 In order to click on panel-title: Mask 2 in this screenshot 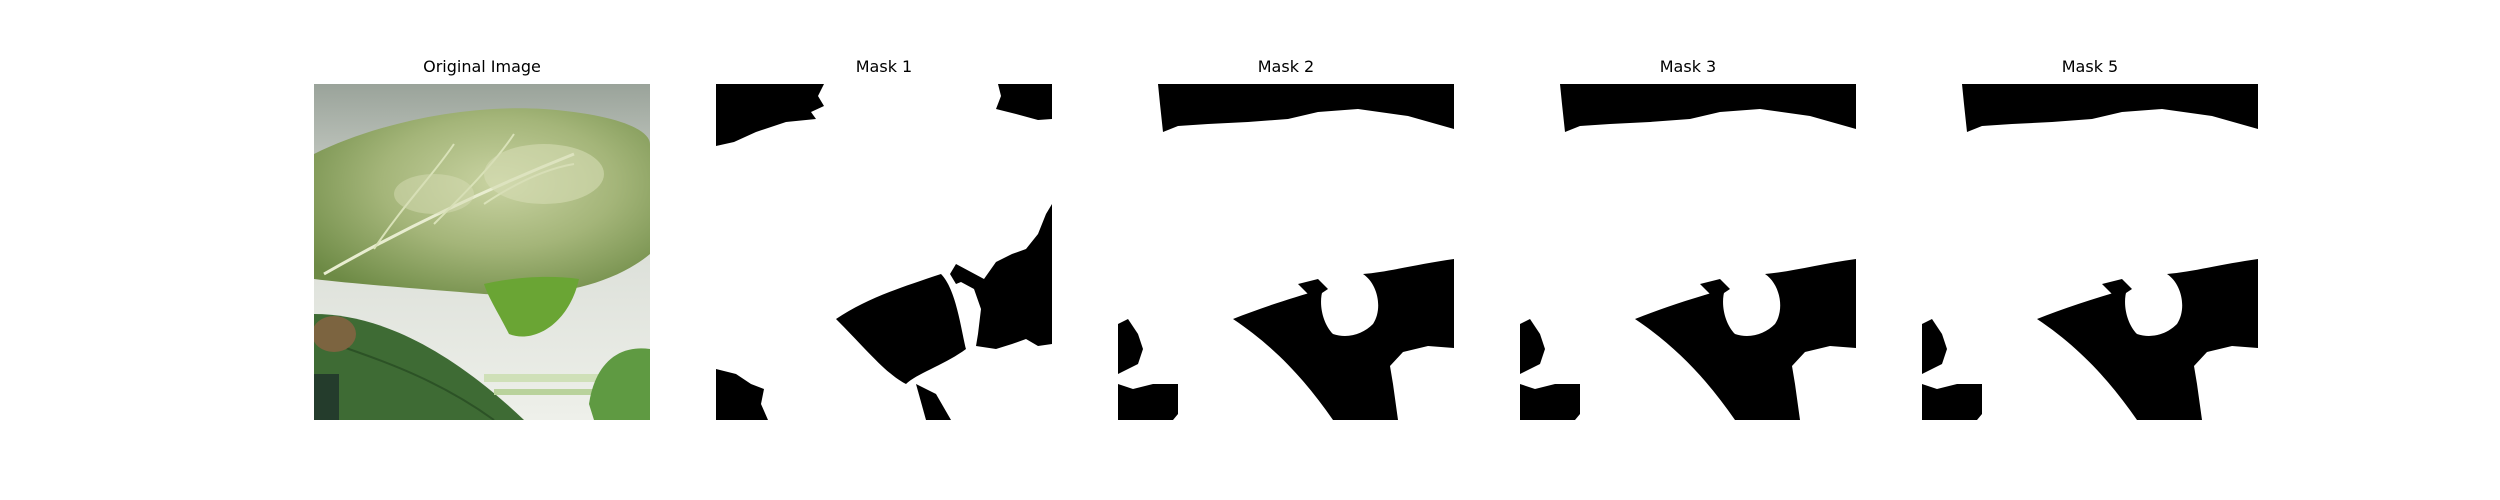, I will do `click(1286, 66)`.